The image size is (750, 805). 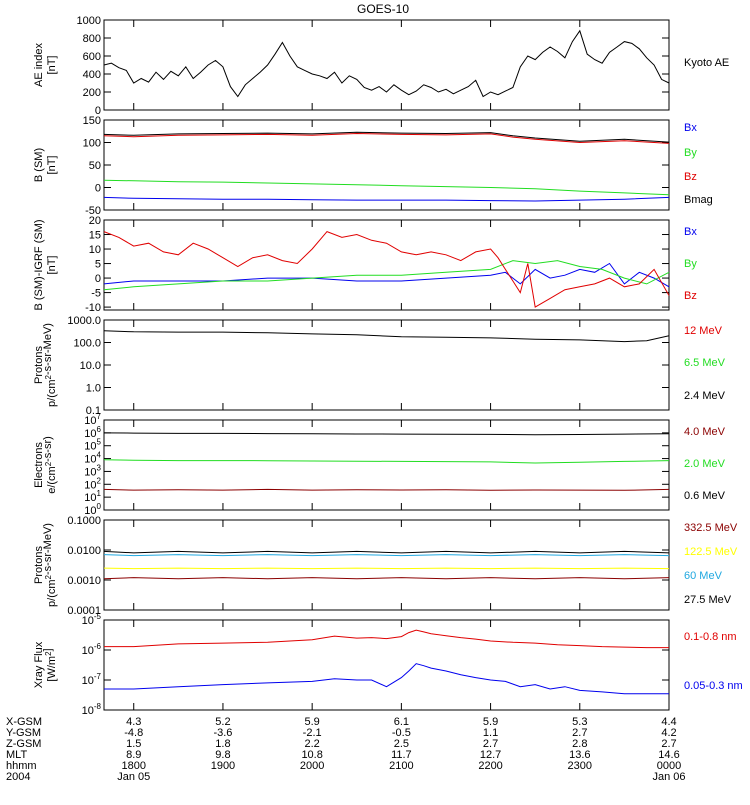 What do you see at coordinates (133, 766) in the screenshot?
I see `orbit-row-value: 1800` at bounding box center [133, 766].